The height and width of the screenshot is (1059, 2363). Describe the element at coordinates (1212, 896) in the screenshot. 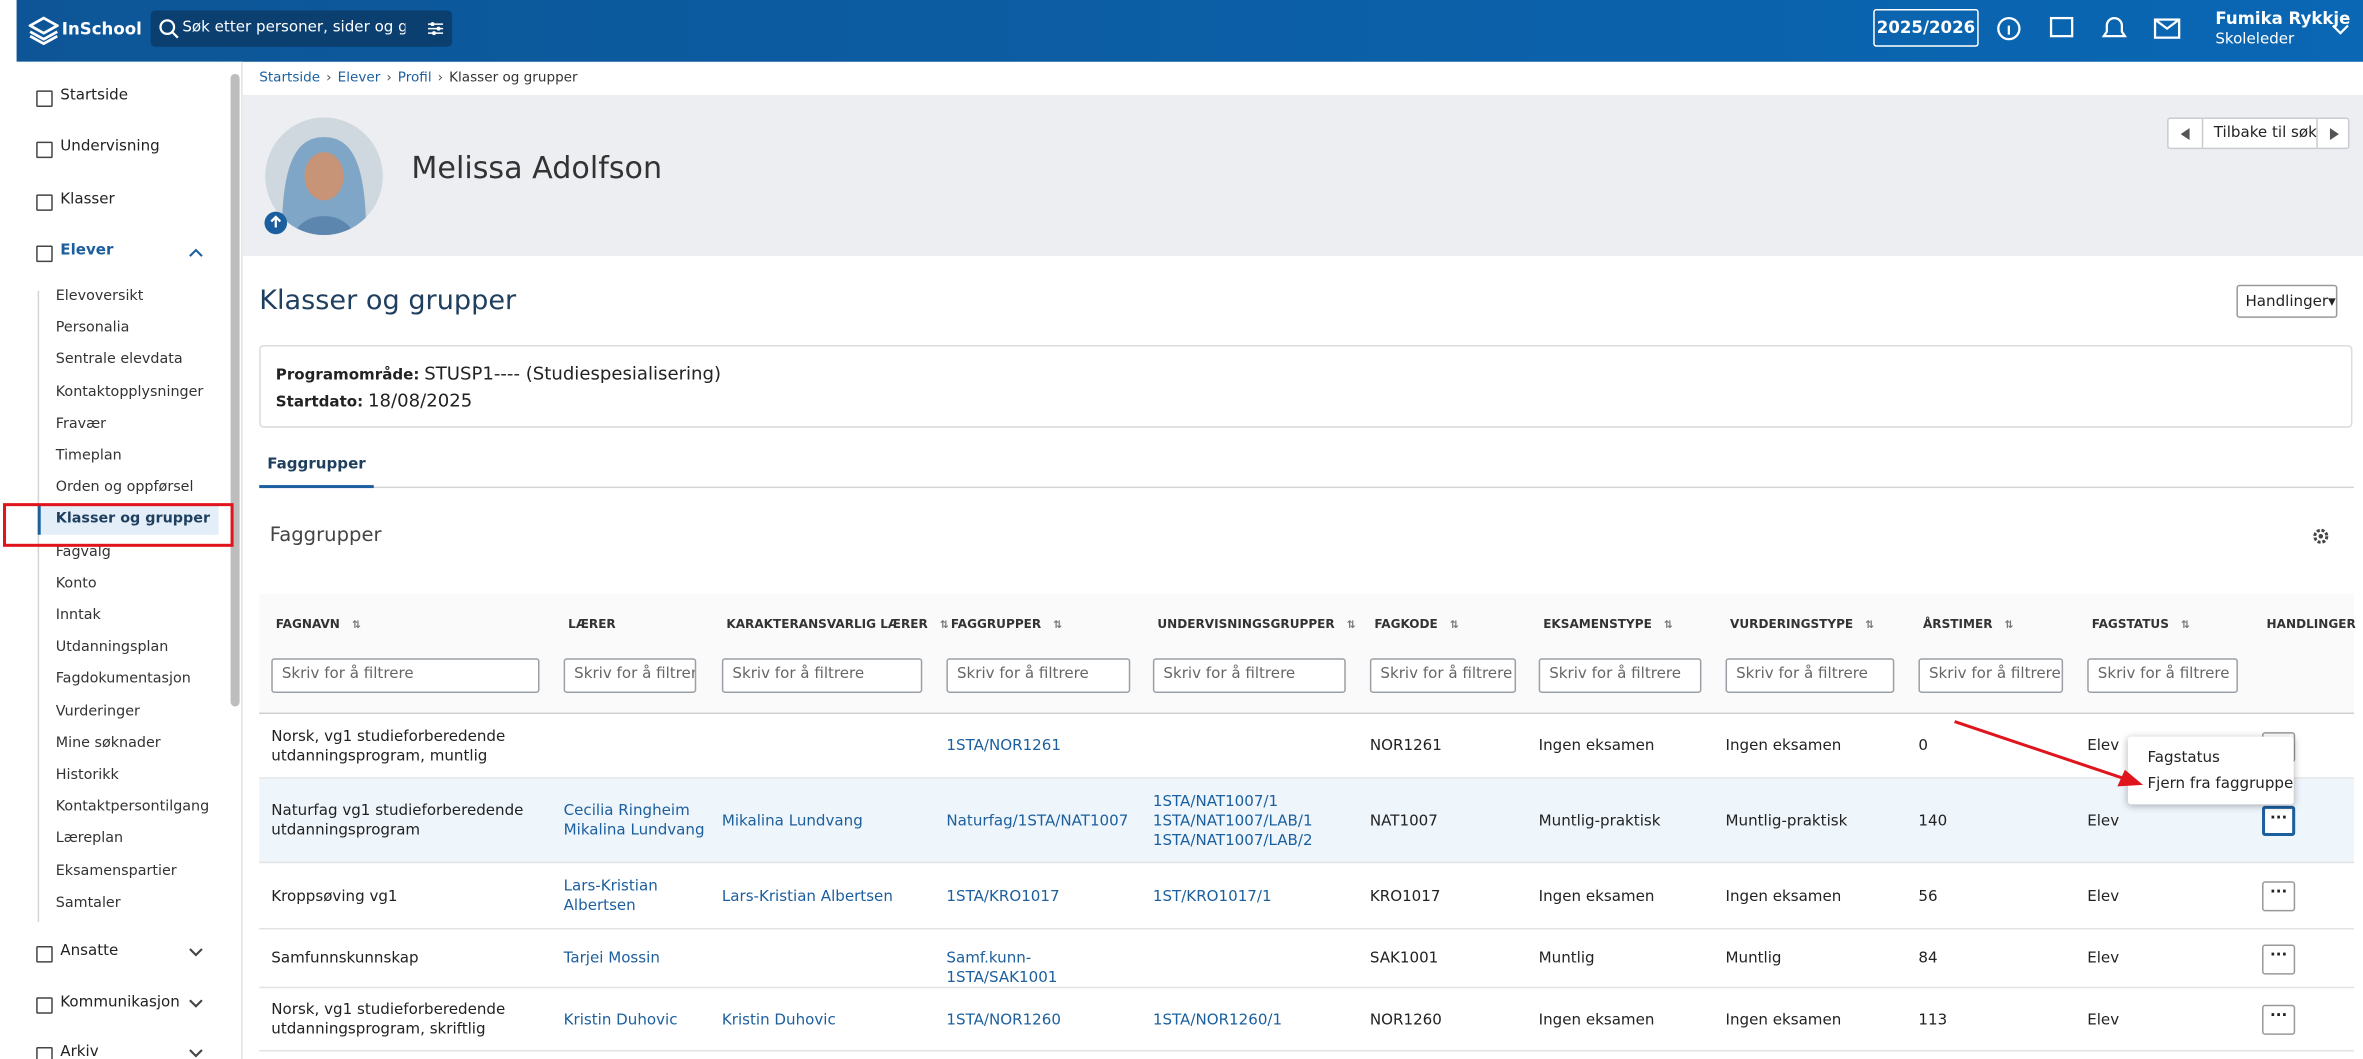

I see `cell-link: 1ST/KRO1017/1` at that location.